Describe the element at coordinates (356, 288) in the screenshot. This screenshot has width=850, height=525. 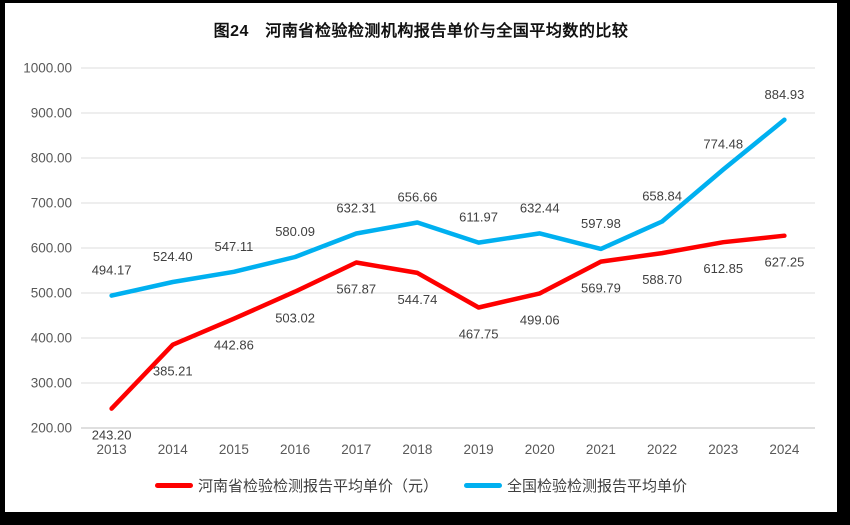
I see `data-label-series-0: 567.87` at that location.